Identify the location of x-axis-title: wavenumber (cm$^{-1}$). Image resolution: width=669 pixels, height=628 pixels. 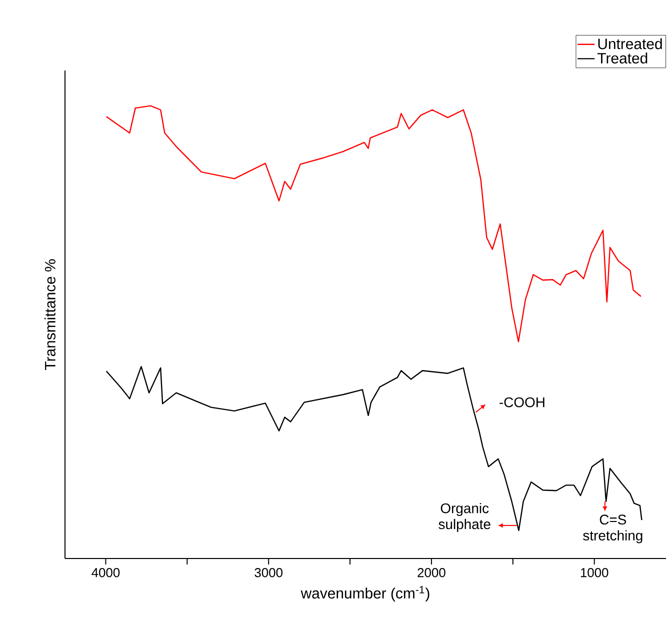
(365, 594).